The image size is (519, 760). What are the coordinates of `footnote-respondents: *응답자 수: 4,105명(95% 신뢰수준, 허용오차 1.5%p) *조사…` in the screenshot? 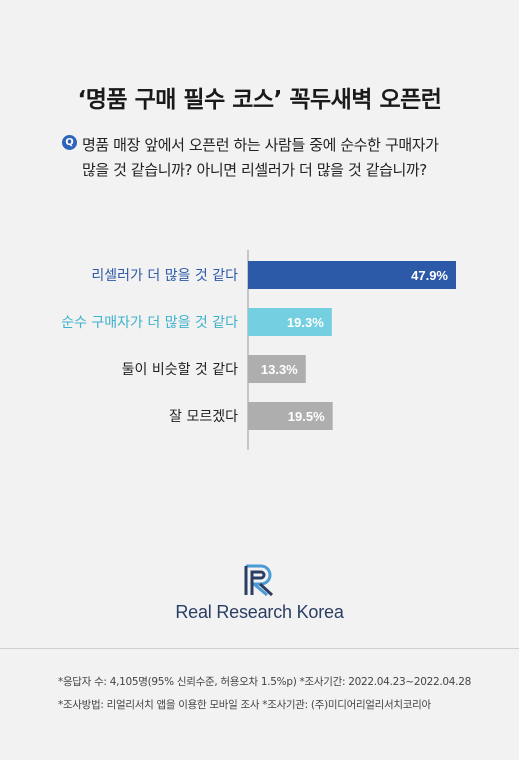 It's located at (264, 682).